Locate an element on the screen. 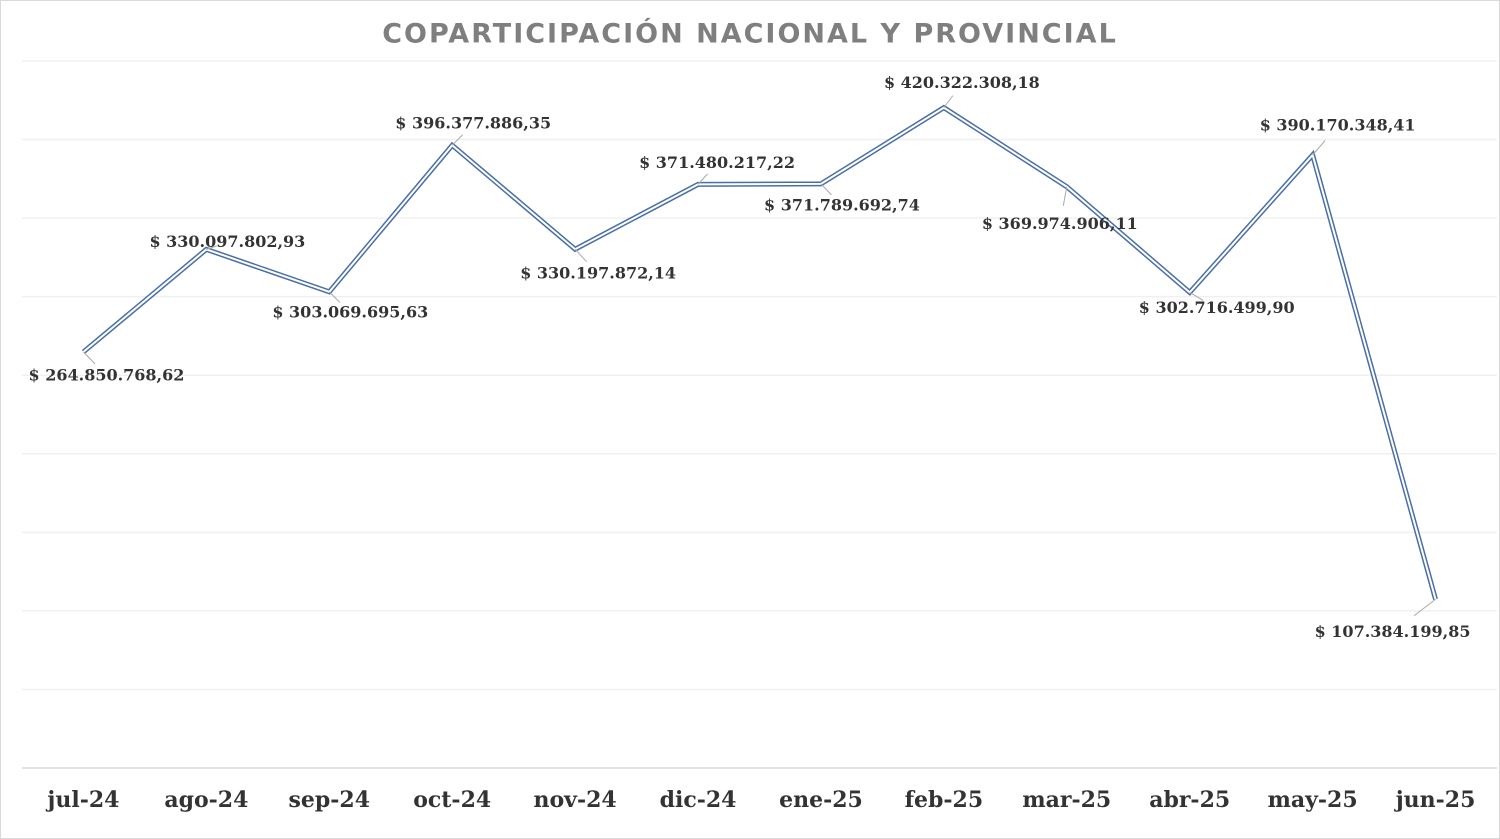  data-label: $ 330.197.872,14 is located at coordinates (598, 273).